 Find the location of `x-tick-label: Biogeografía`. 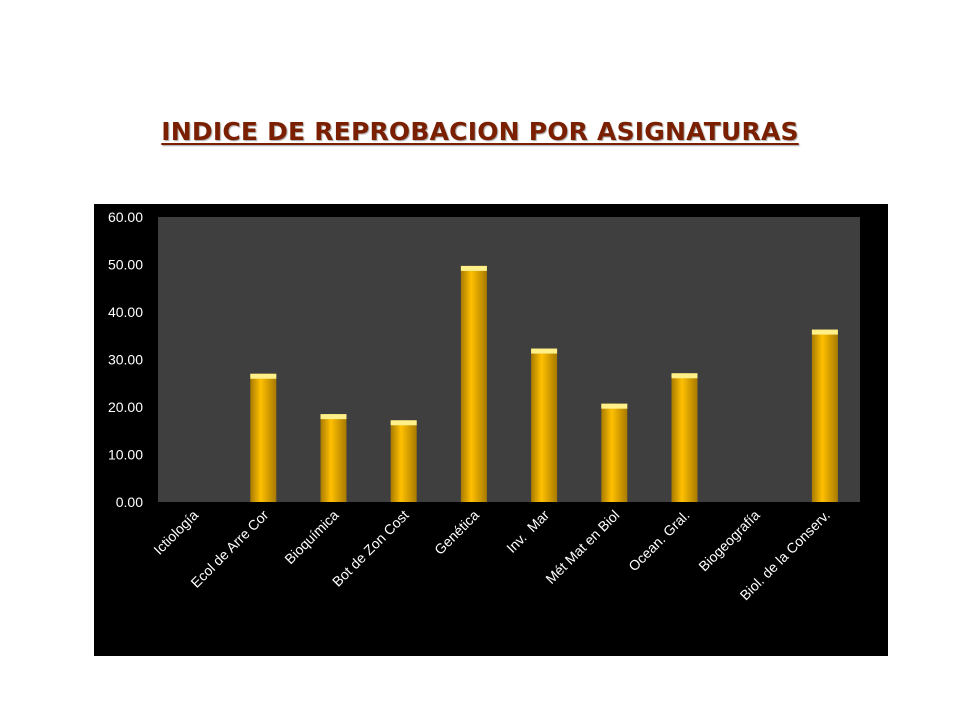

x-tick-label: Biogeografía is located at coordinates (729, 541).